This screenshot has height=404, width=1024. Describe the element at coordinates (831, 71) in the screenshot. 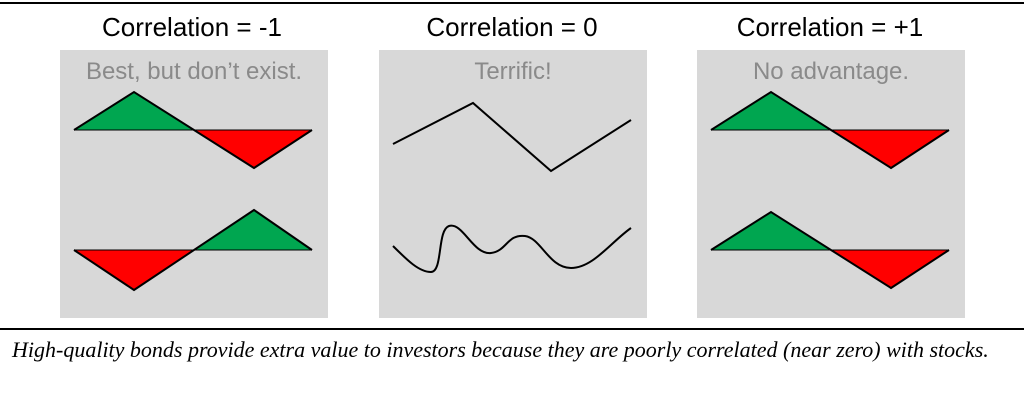

I see `panel-subtitle-positive: No advantage.` at that location.